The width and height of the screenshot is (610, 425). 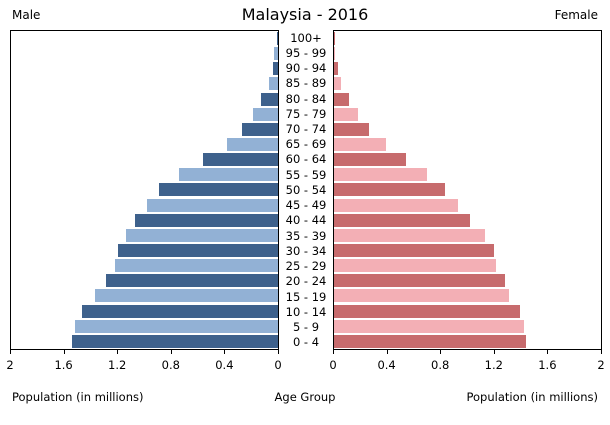 I want to click on age-group-label: 95 - 99, so click(x=306, y=52).